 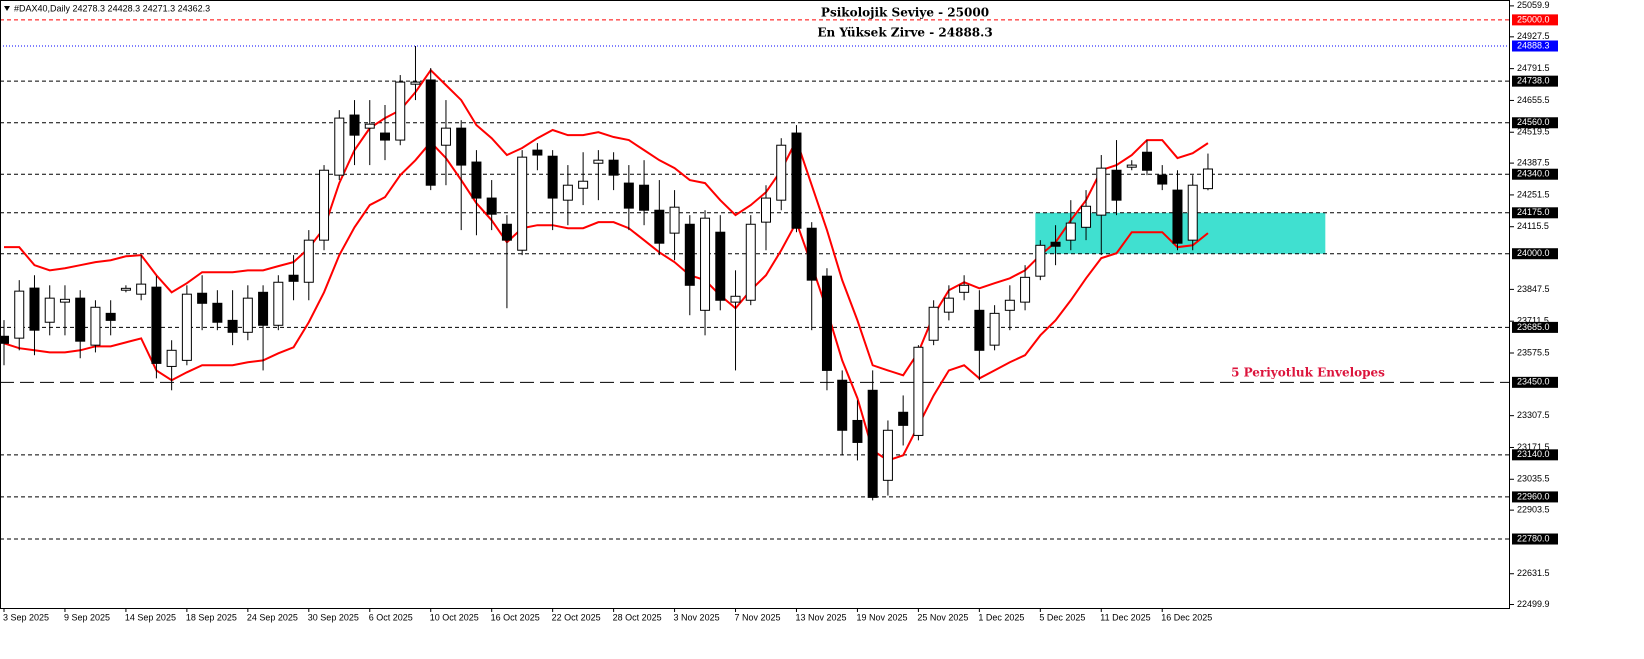 I want to click on x-tick-label: 3 Nov 2025, so click(x=697, y=617).